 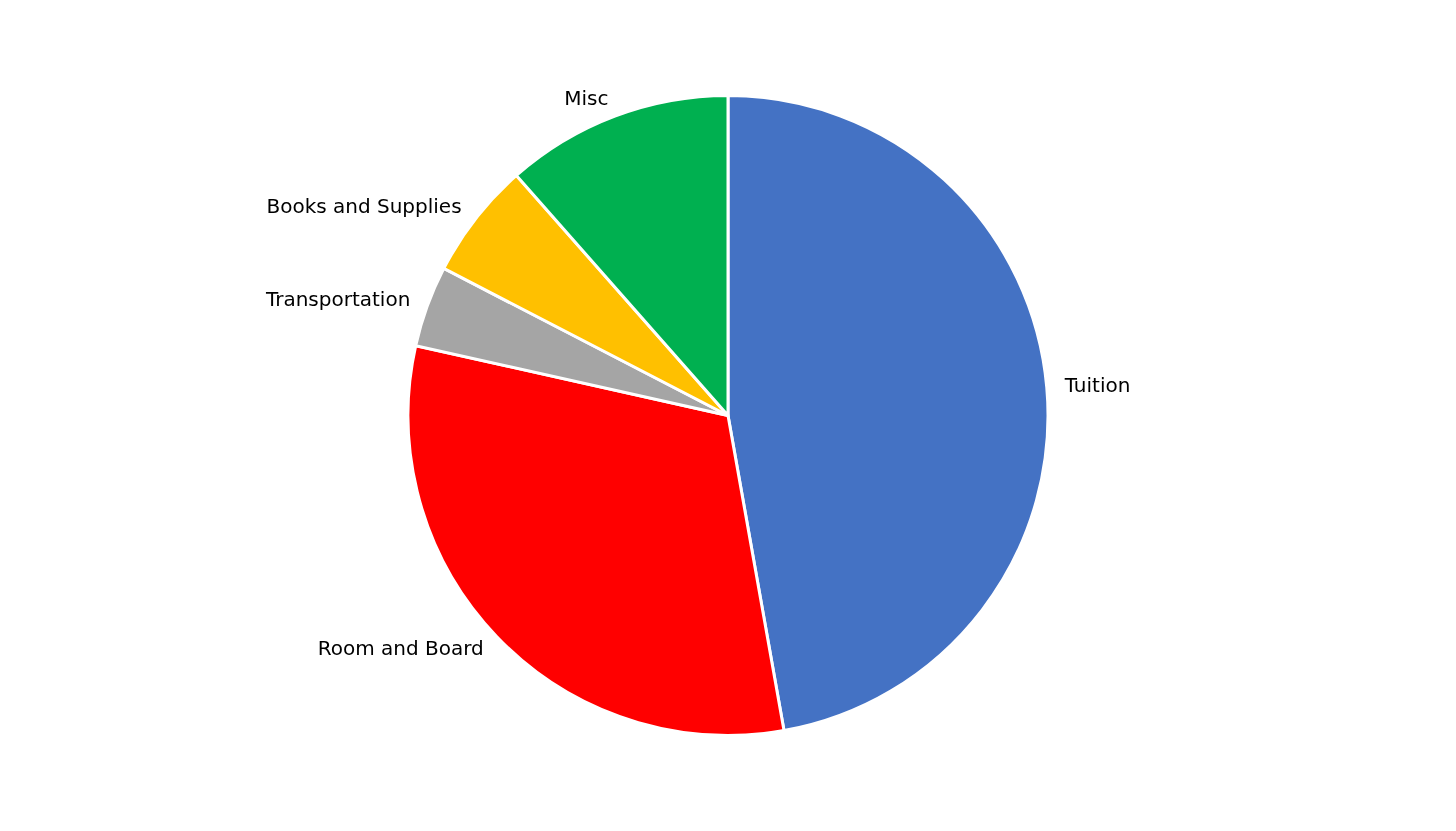 What do you see at coordinates (364, 206) in the screenshot?
I see `slice-label: Books and Supplies` at bounding box center [364, 206].